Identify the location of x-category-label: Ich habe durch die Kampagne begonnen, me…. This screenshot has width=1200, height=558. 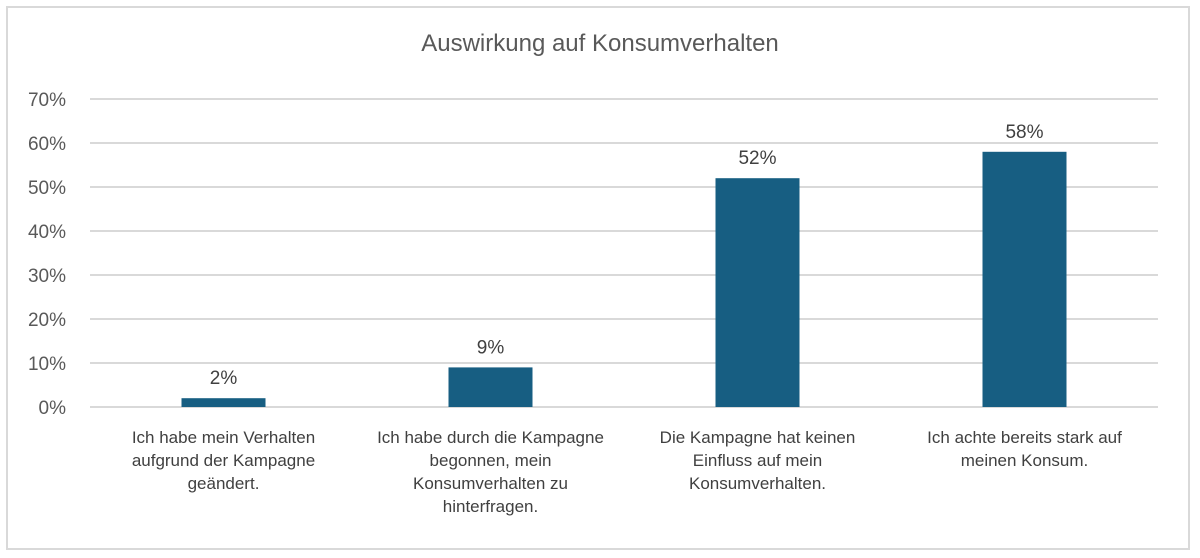
(490, 472).